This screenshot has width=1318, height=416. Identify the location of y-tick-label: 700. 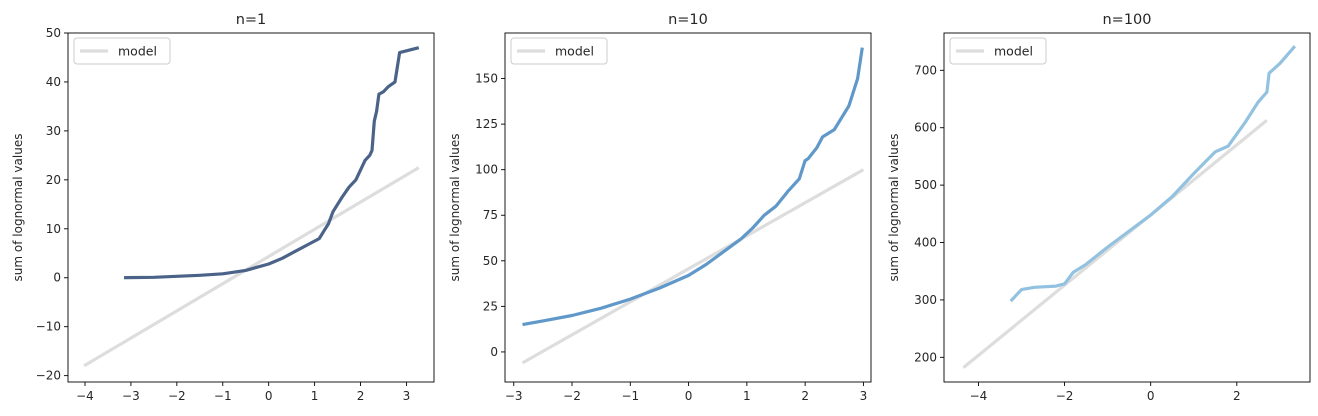
(925, 70).